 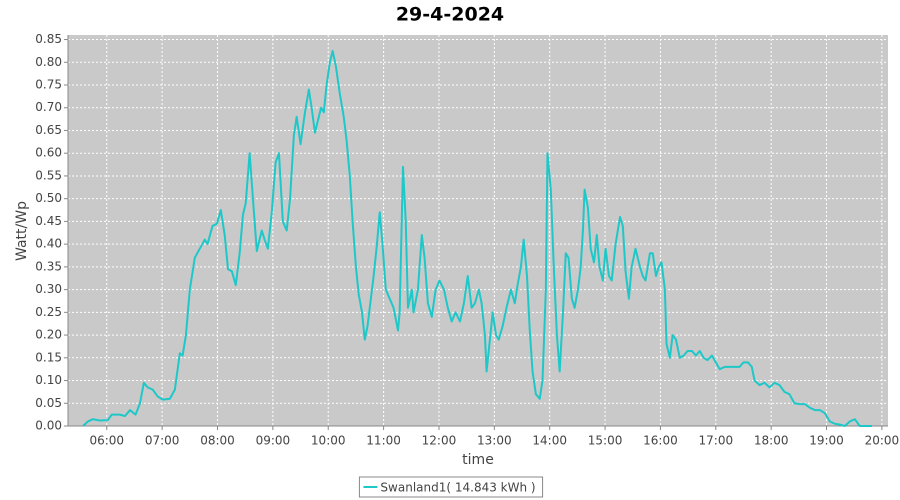 What do you see at coordinates (660, 441) in the screenshot?
I see `x-tick-label: 16:00` at bounding box center [660, 441].